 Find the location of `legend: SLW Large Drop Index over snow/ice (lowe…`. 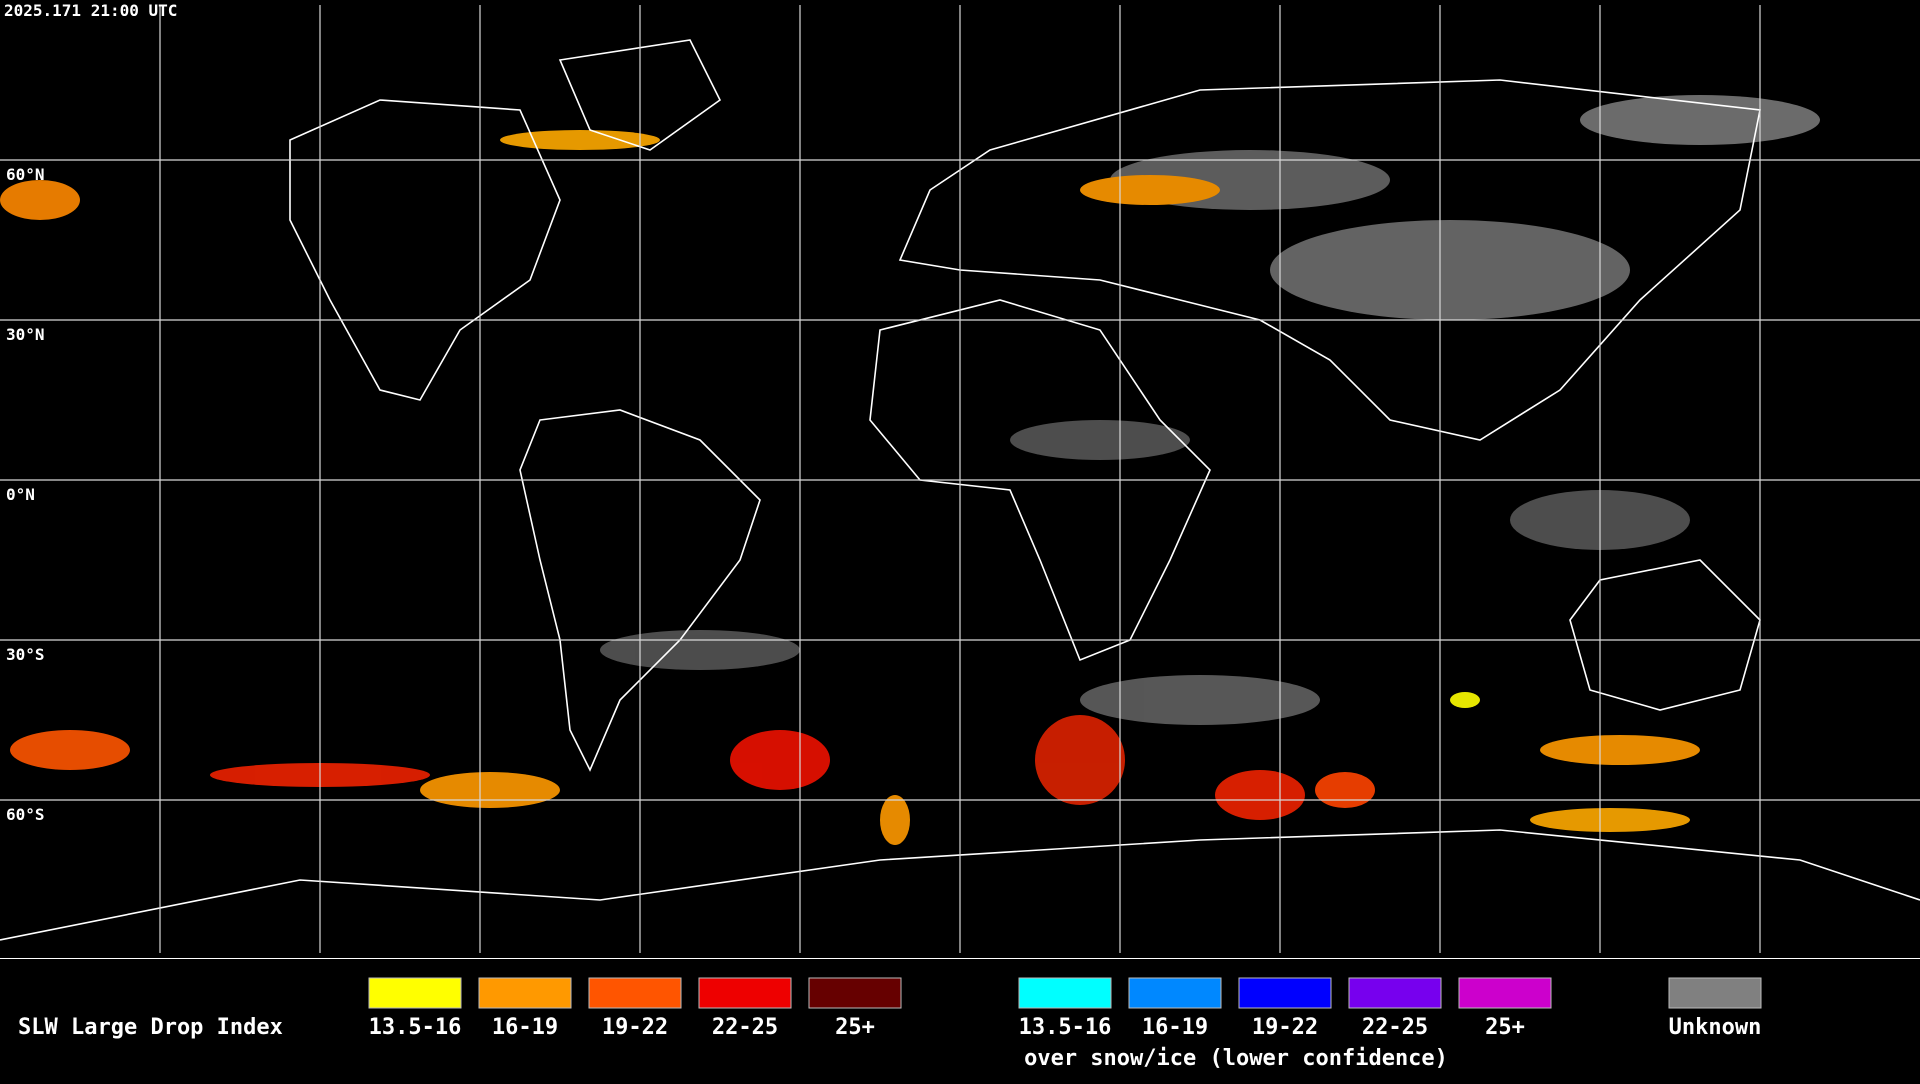

legend: SLW Large Drop Index over snow/ice (lowe… is located at coordinates (890, 1024).